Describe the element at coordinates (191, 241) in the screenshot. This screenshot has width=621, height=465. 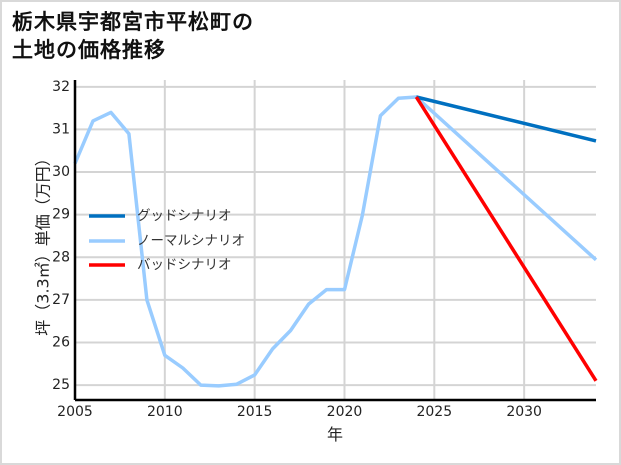
I see `legend-label: ノーマルシナリオ` at that location.